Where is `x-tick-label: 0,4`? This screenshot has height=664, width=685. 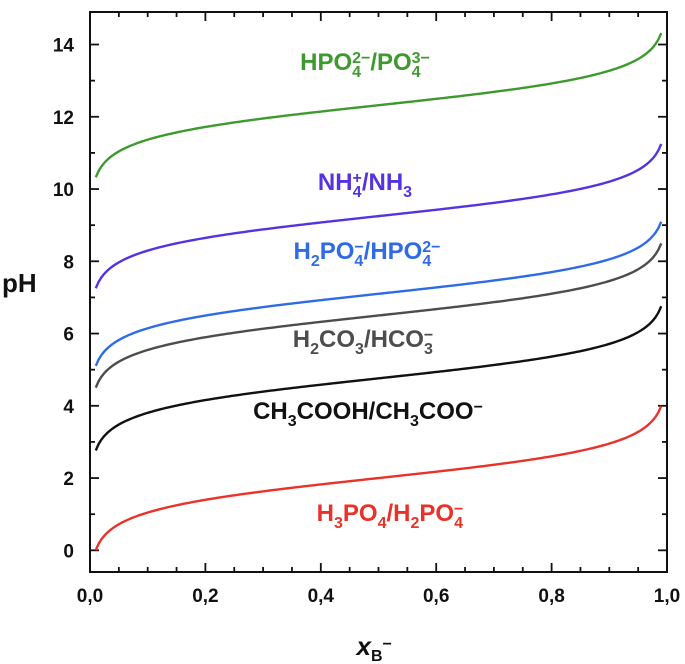 x-tick-label: 0,4 is located at coordinates (321, 596).